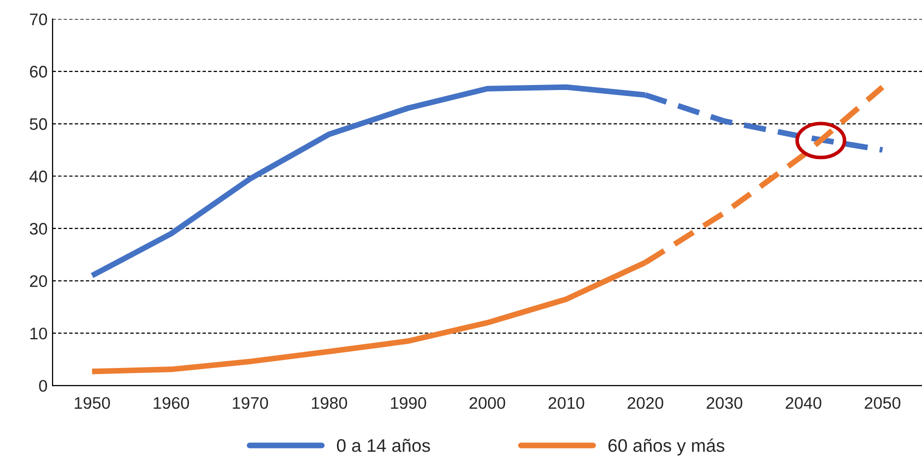 This screenshot has width=922, height=476. What do you see at coordinates (39, 72) in the screenshot?
I see `y-tick-label: 60` at bounding box center [39, 72].